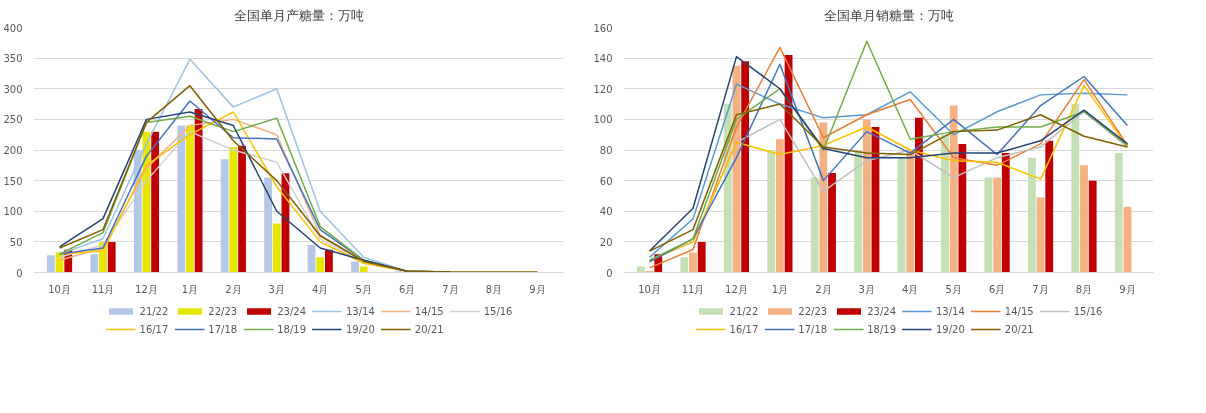 The image size is (1206, 413). I want to click on y-tick-label: 120, so click(603, 89).